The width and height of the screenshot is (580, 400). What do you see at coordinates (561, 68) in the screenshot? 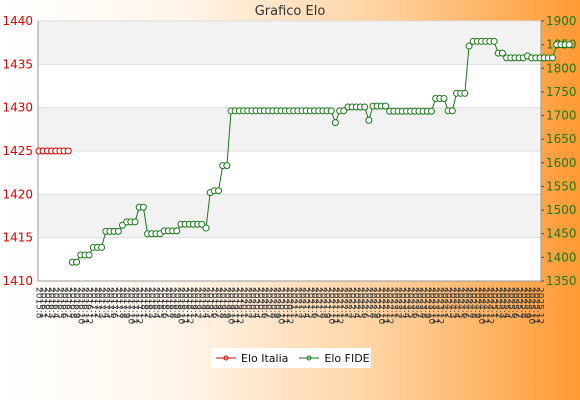
I see `y-right-tick-label: 1800` at bounding box center [561, 68].